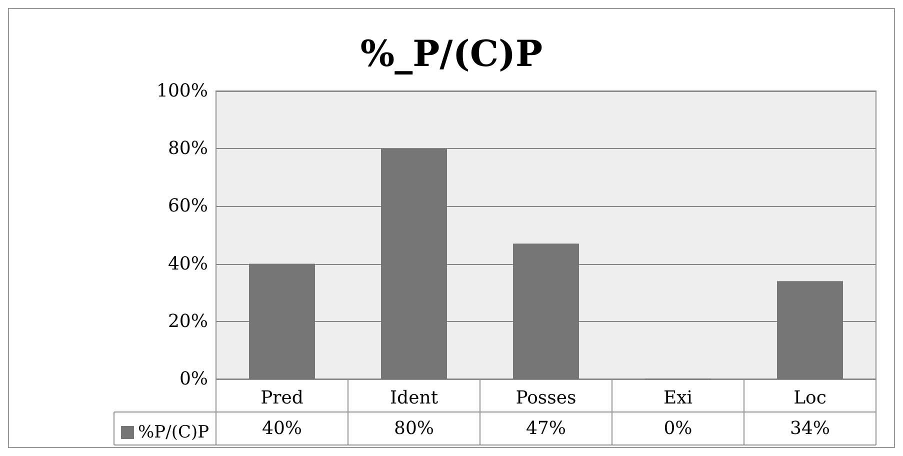 The width and height of the screenshot is (903, 456). I want to click on data-label: 47%, so click(546, 428).